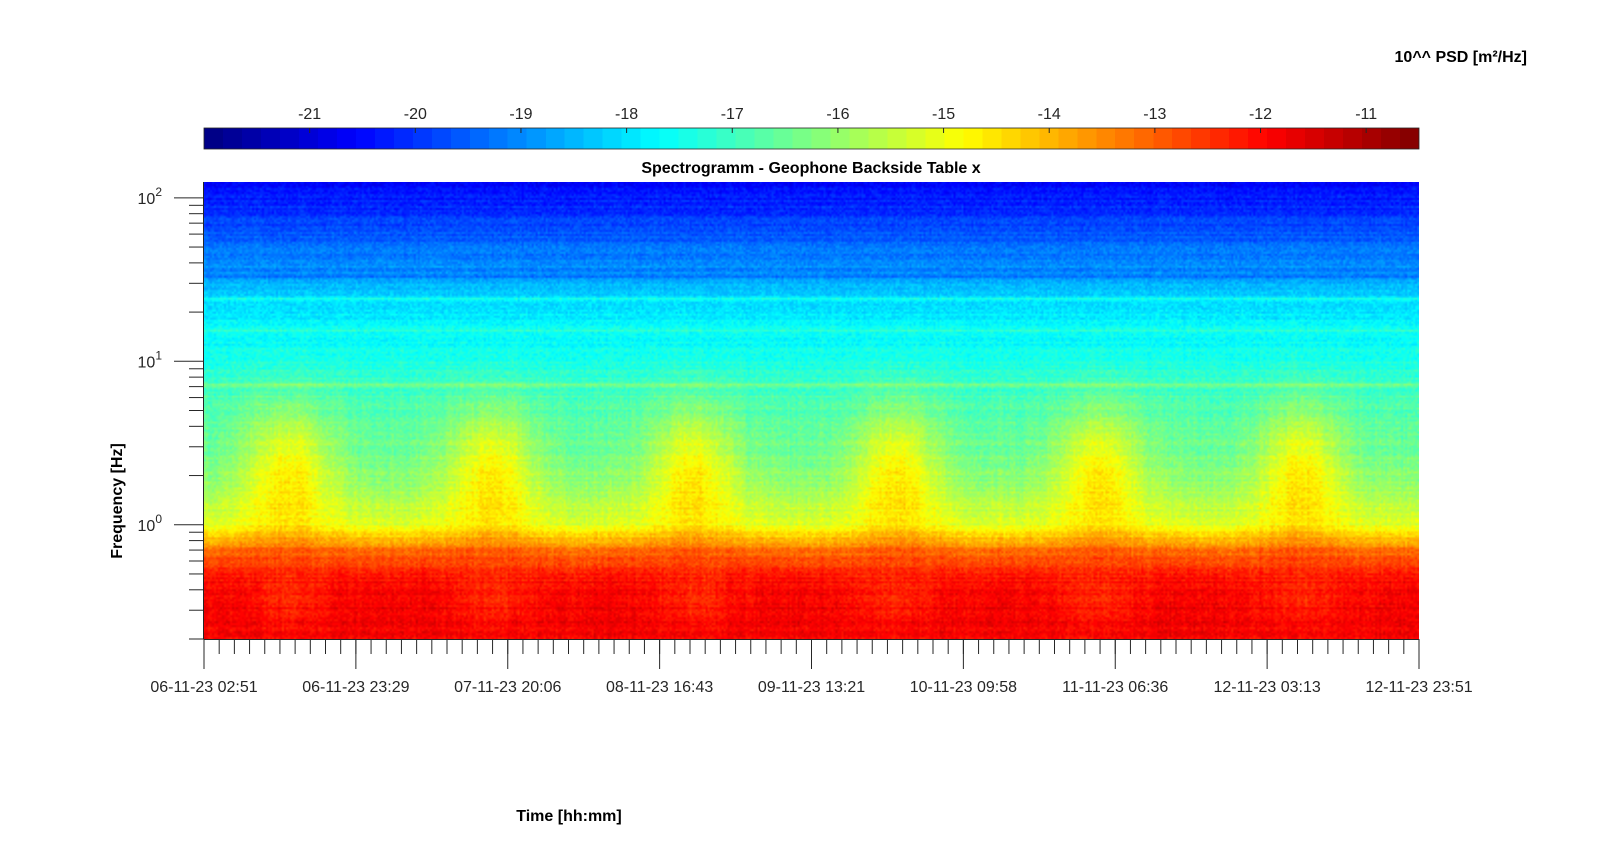 The image size is (1600, 842). I want to click on colorbar-tick-label: -18, so click(626, 114).